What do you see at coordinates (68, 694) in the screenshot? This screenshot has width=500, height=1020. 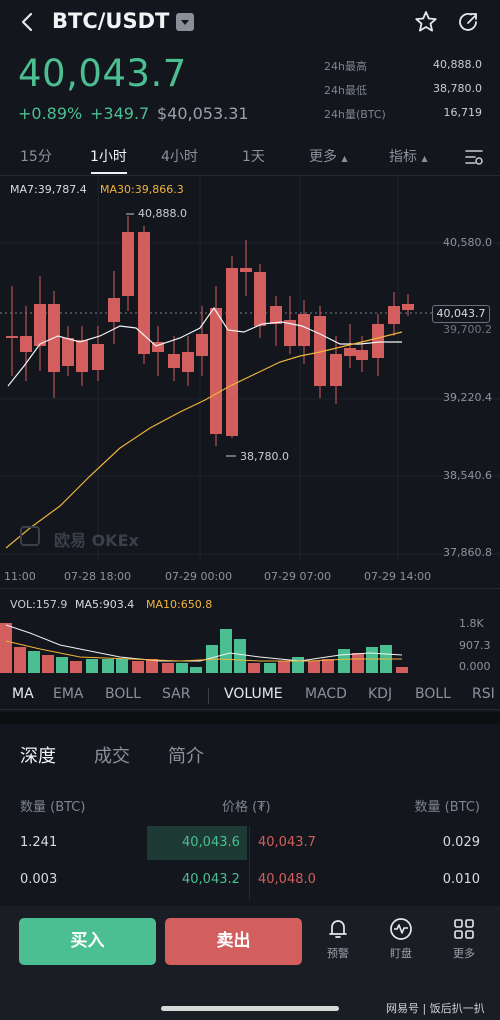 I see `indicator-ema: EMA` at bounding box center [68, 694].